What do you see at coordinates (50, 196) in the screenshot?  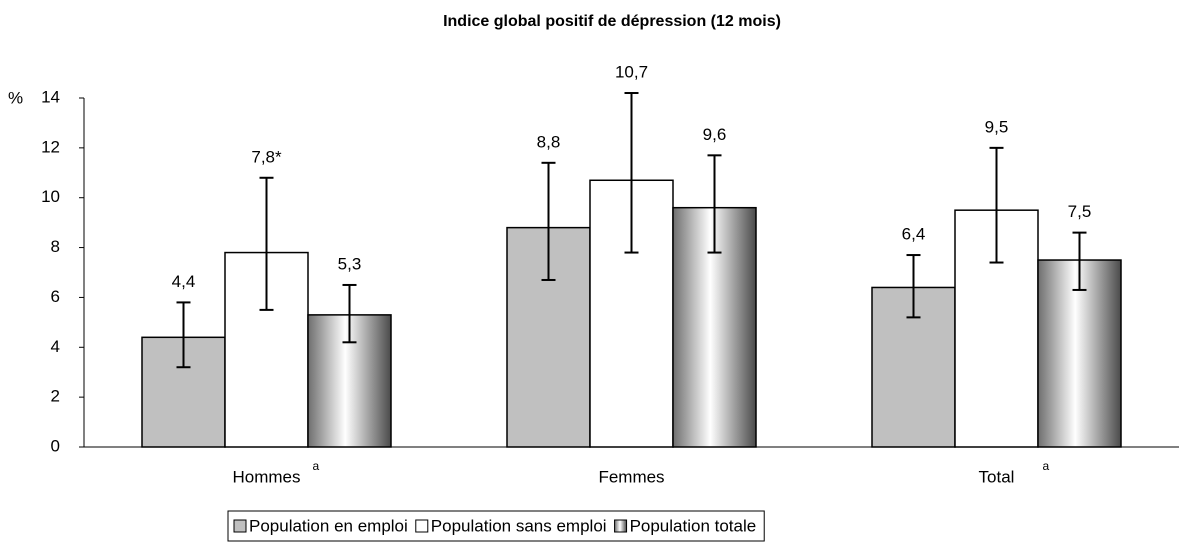 I see `y-tick-label: 10` at bounding box center [50, 196].